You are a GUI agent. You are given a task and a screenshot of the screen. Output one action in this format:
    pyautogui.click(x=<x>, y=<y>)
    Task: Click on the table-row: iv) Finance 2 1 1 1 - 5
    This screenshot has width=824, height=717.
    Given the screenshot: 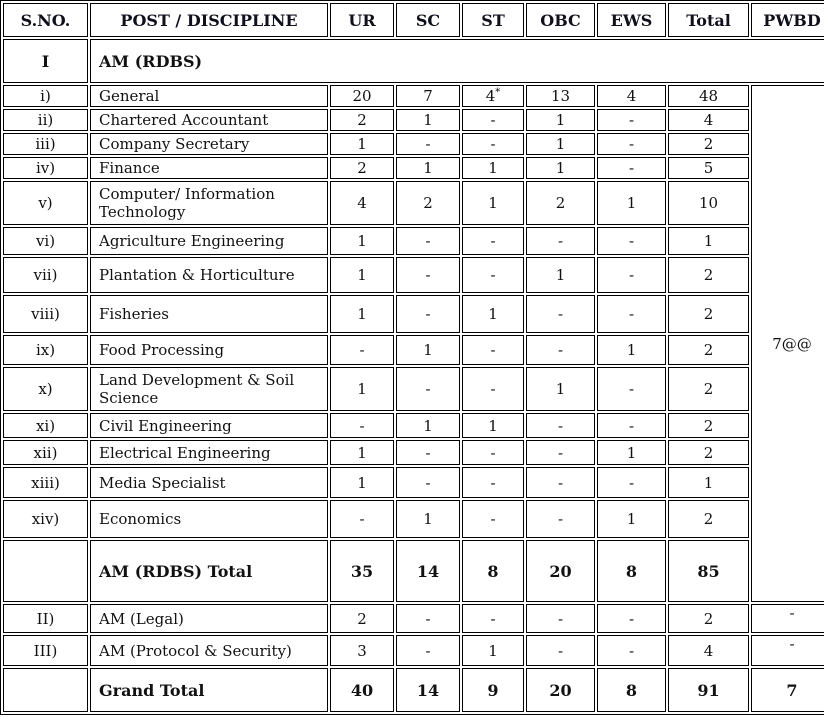 What is the action you would take?
    pyautogui.click(x=413, y=168)
    